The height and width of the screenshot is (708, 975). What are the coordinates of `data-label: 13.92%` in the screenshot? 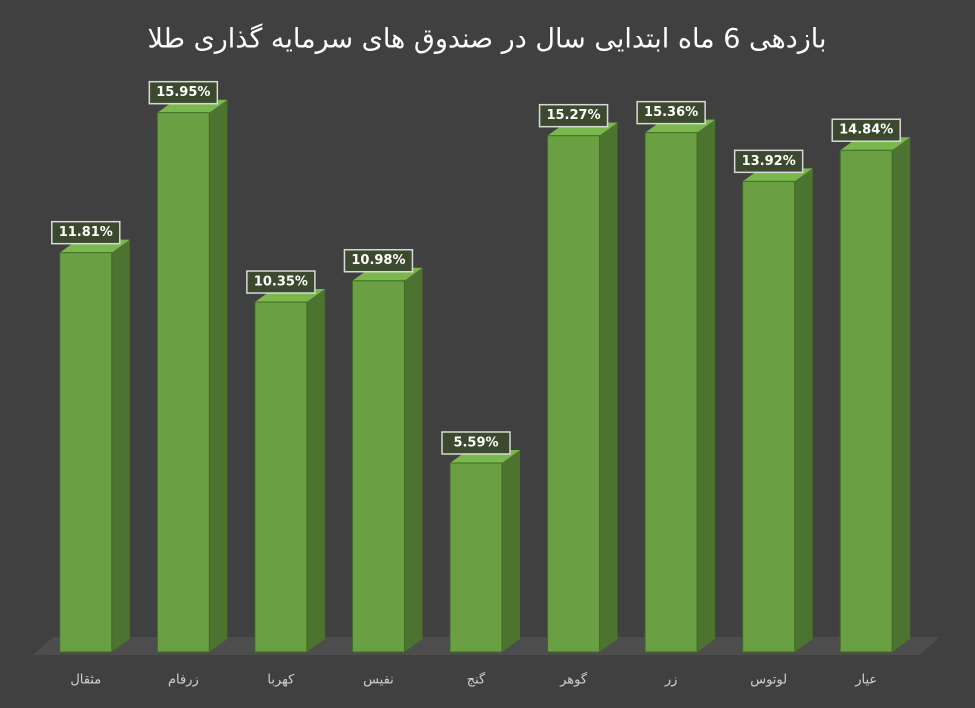 It's located at (769, 161).